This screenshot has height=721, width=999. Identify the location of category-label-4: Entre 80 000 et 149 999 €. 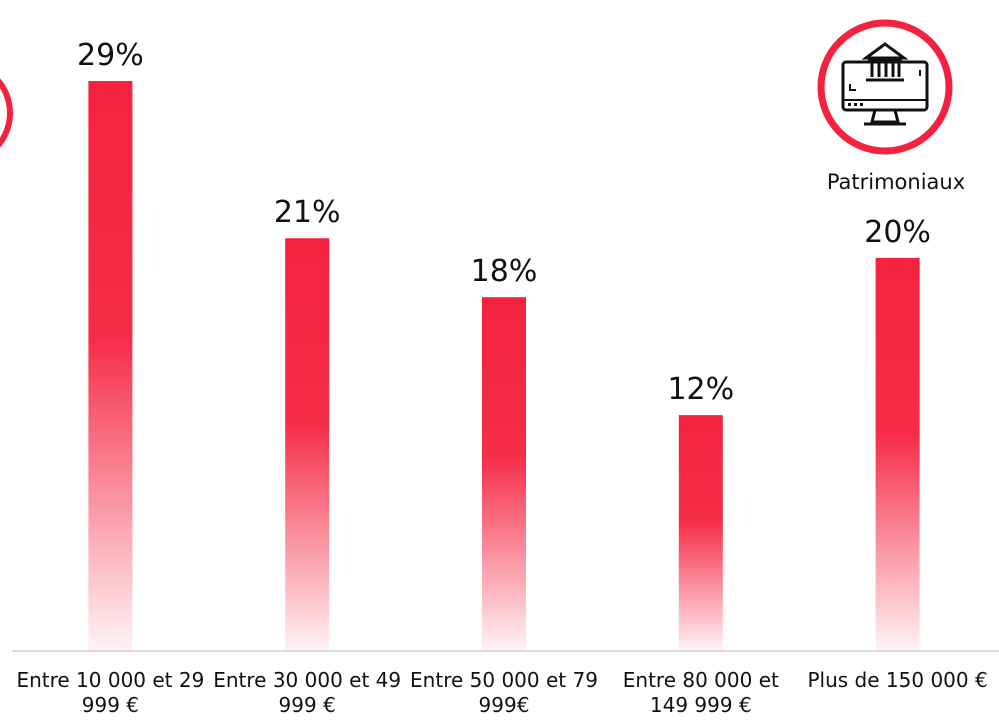
(700, 692).